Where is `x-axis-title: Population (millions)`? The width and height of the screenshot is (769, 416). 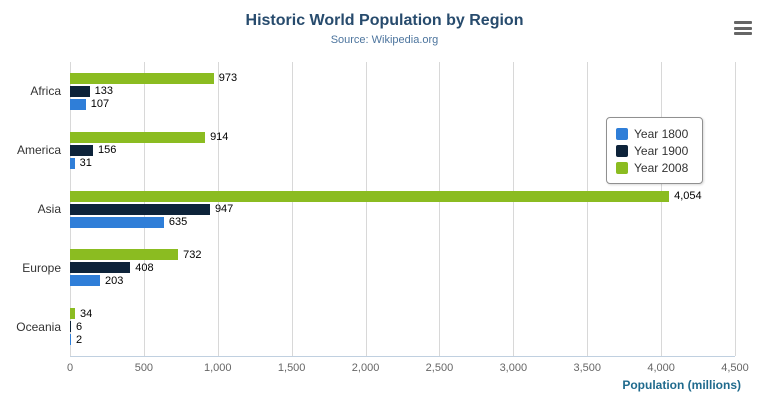 x-axis-title: Population (millions) is located at coordinates (681, 385).